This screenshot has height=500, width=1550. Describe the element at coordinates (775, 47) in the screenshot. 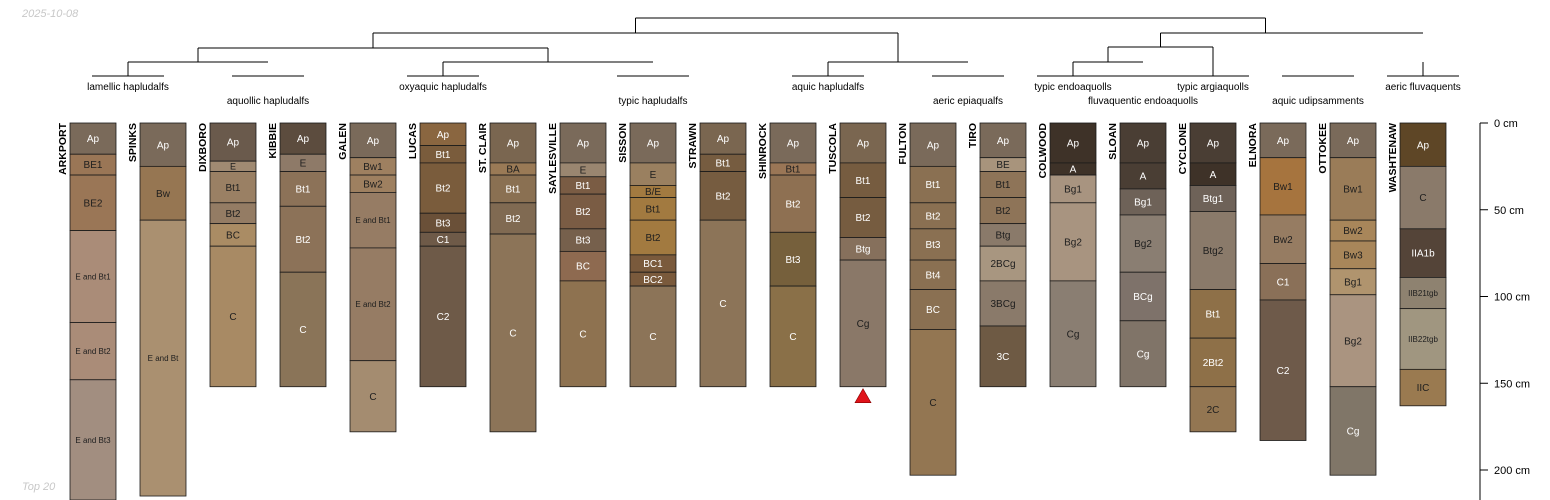

I see `dendrogram` at that location.